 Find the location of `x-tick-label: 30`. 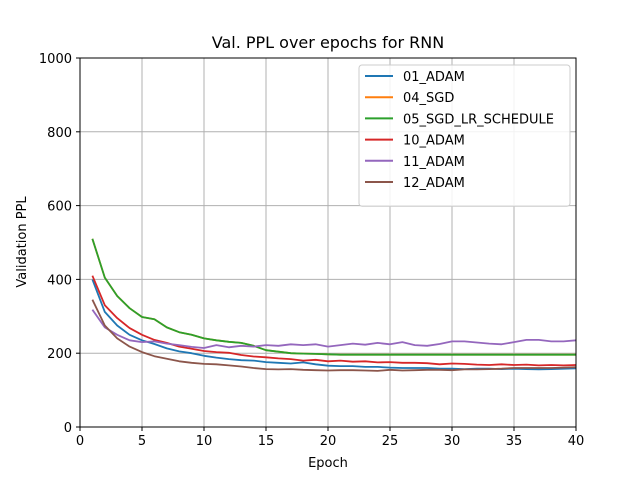

x-tick-label: 30 is located at coordinates (452, 441).